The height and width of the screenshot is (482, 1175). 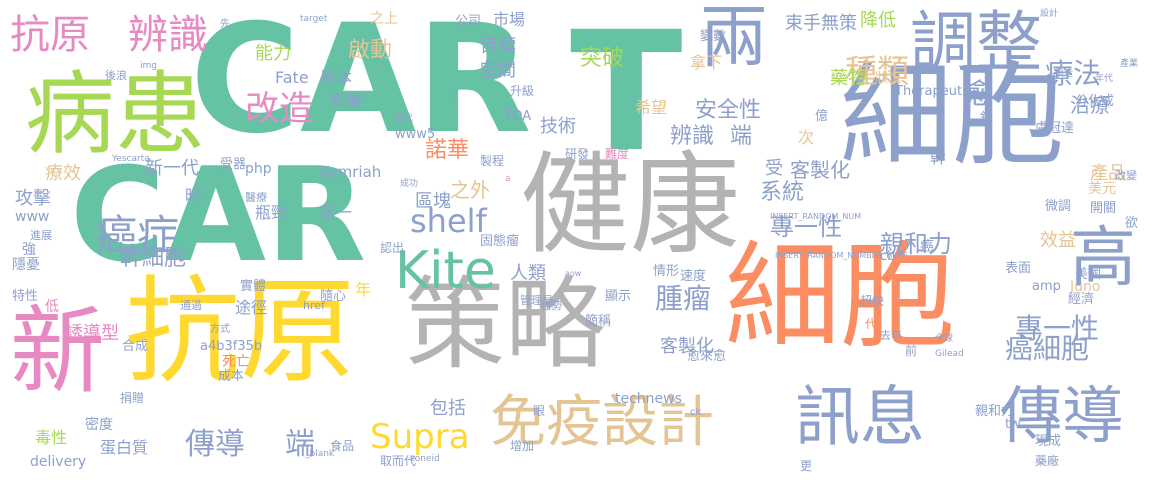 I want to click on word-tw-103: tw, so click(x=1013, y=424).